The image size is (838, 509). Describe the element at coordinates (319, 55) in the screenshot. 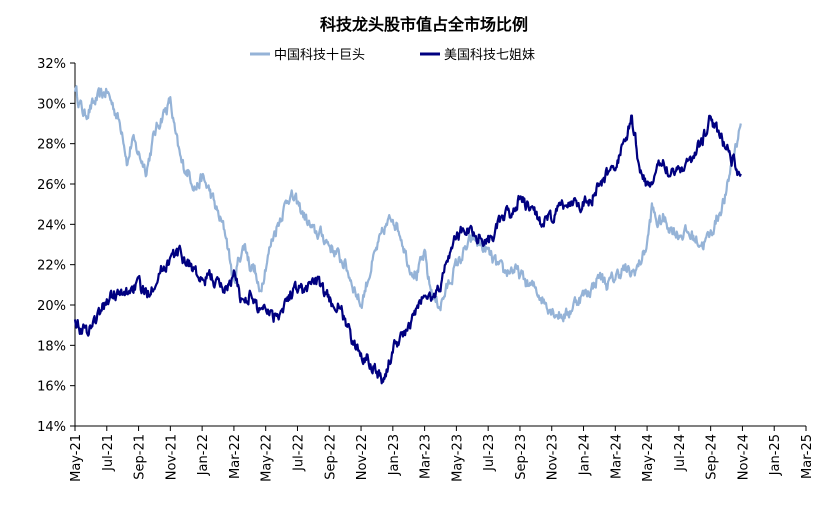

I see `legend-label-china: 中国科技十巨头` at that location.